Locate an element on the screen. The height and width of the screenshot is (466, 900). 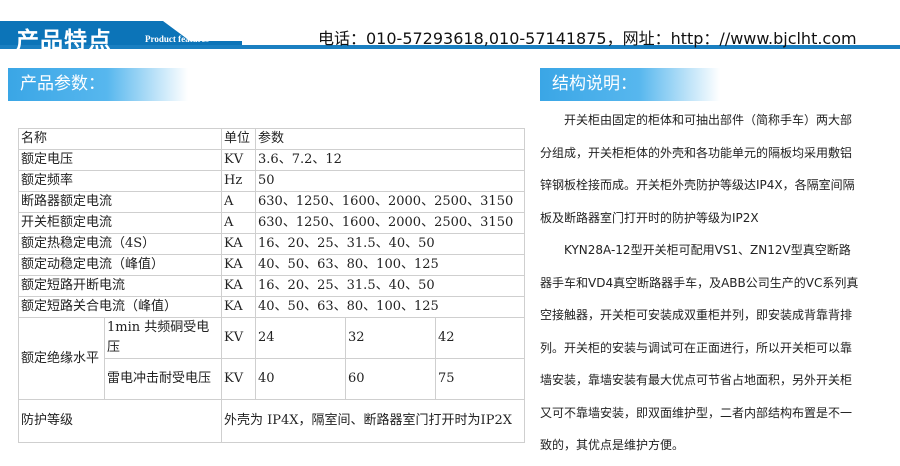
table-row: 额定热稳定电流（4S） KA 16、20、25、31.5、40、50 is located at coordinates (271, 244).